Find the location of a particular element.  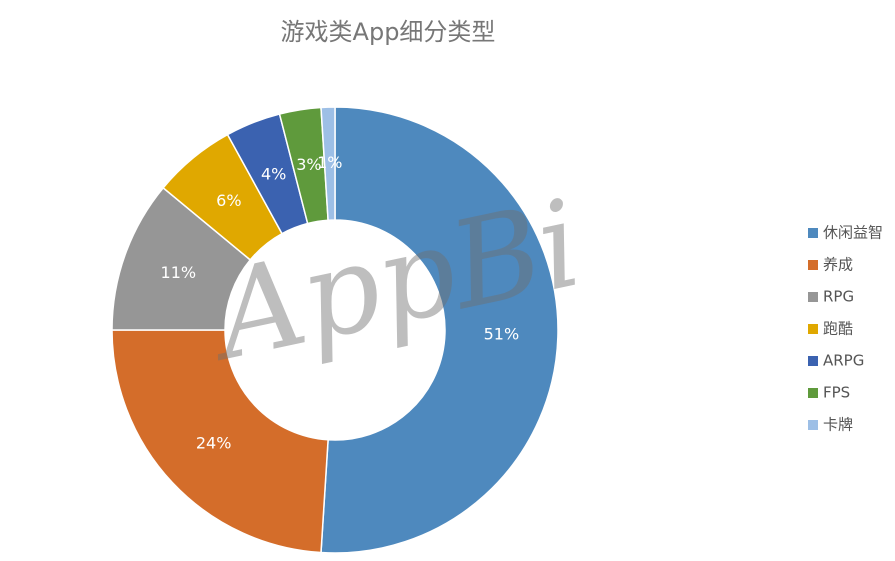

data-label: 51% is located at coordinates (502, 334).